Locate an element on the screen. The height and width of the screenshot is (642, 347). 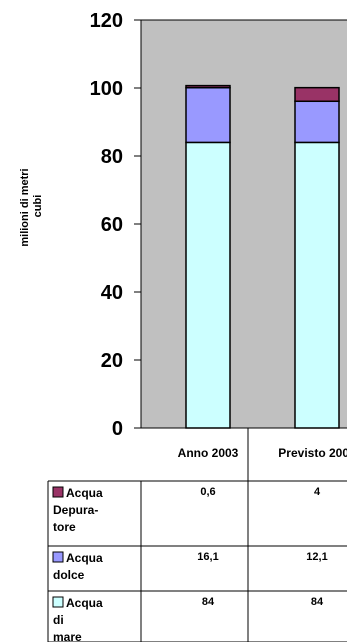
table-value: 12,1 is located at coordinates (316, 557).